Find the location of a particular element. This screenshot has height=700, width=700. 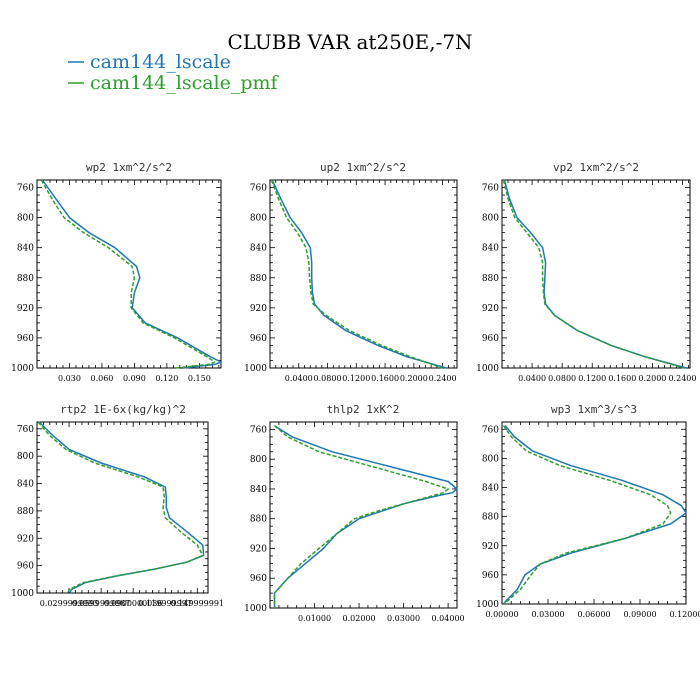

panel-title: vp2 1xm^2/s^2 is located at coordinates (596, 167).